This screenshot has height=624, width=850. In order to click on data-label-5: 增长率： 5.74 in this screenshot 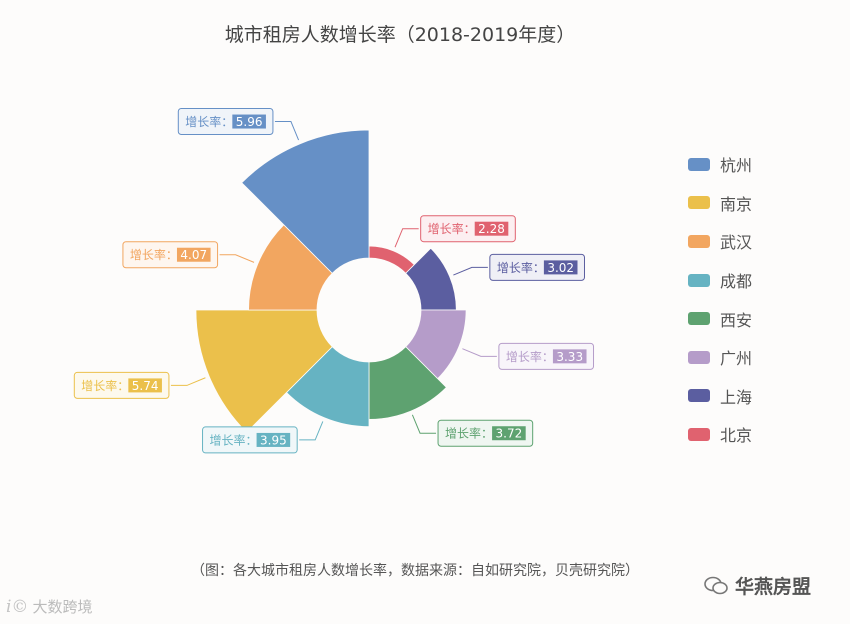, I will do `click(121, 385)`.